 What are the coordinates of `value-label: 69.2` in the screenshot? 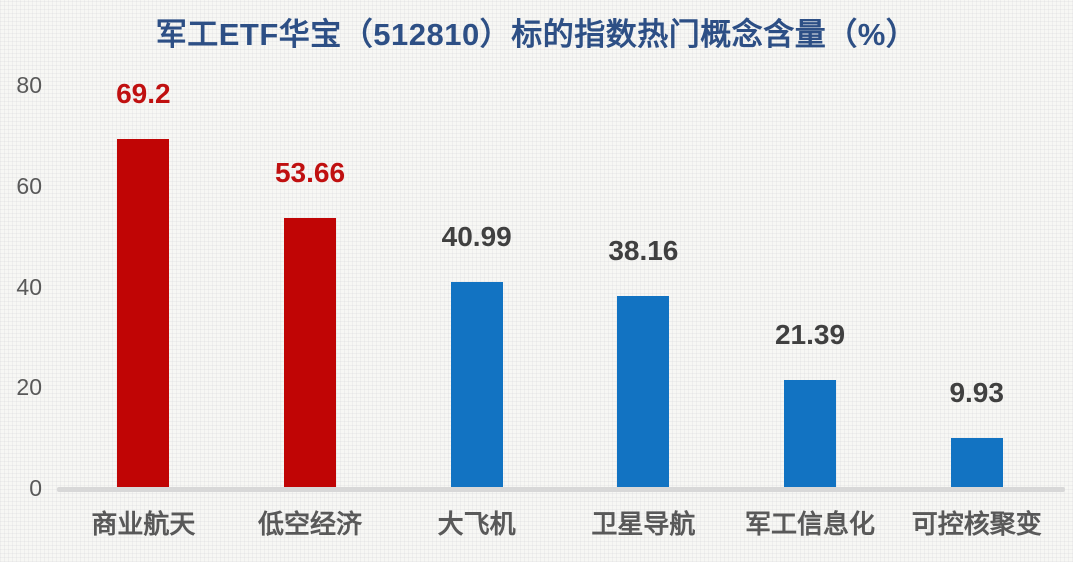 It's located at (143, 94).